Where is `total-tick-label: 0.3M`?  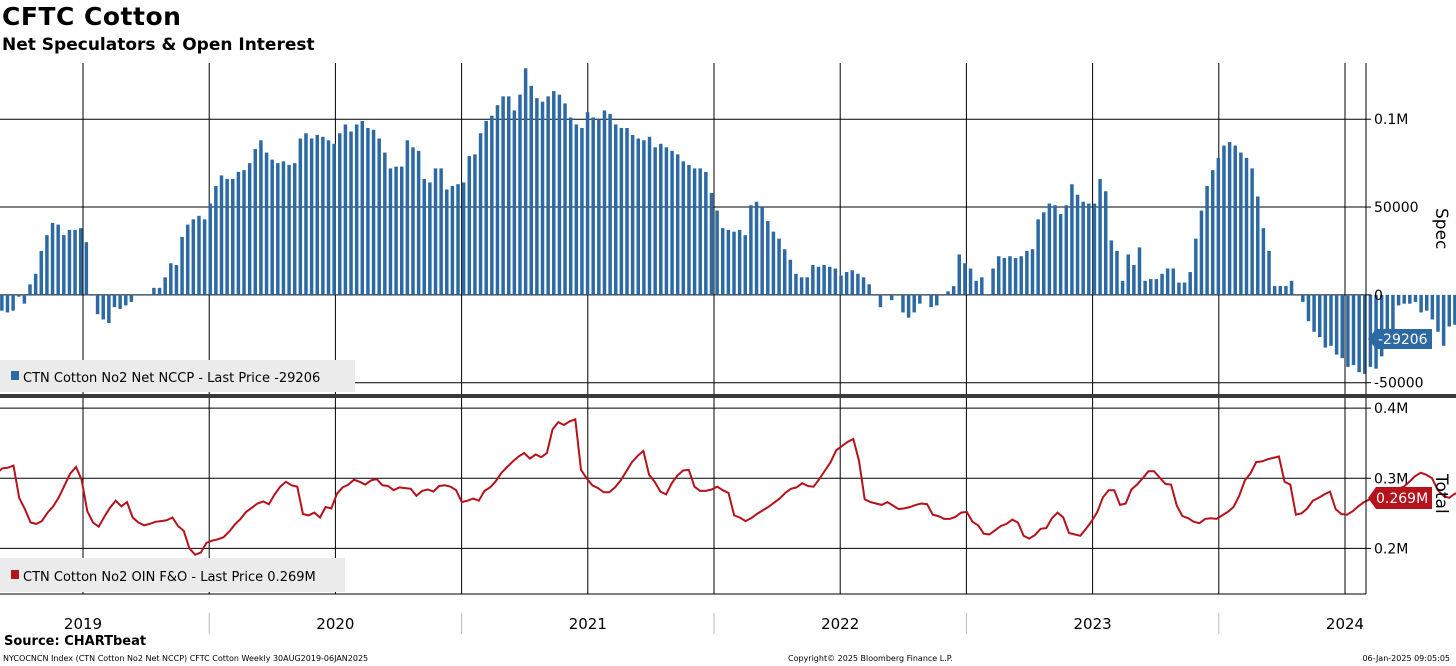
total-tick-label: 0.3M is located at coordinates (1391, 479).